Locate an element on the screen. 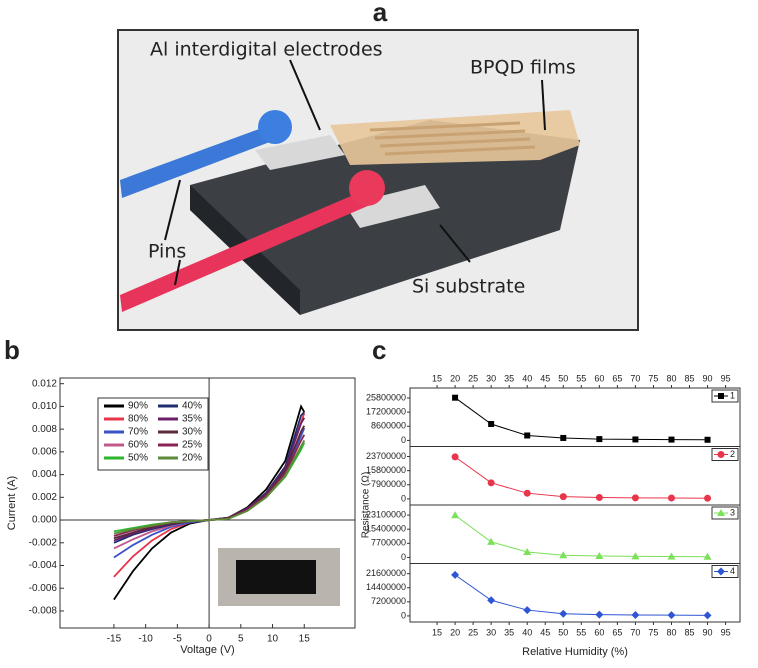  y-tick-label: 0.010 is located at coordinates (44, 406).